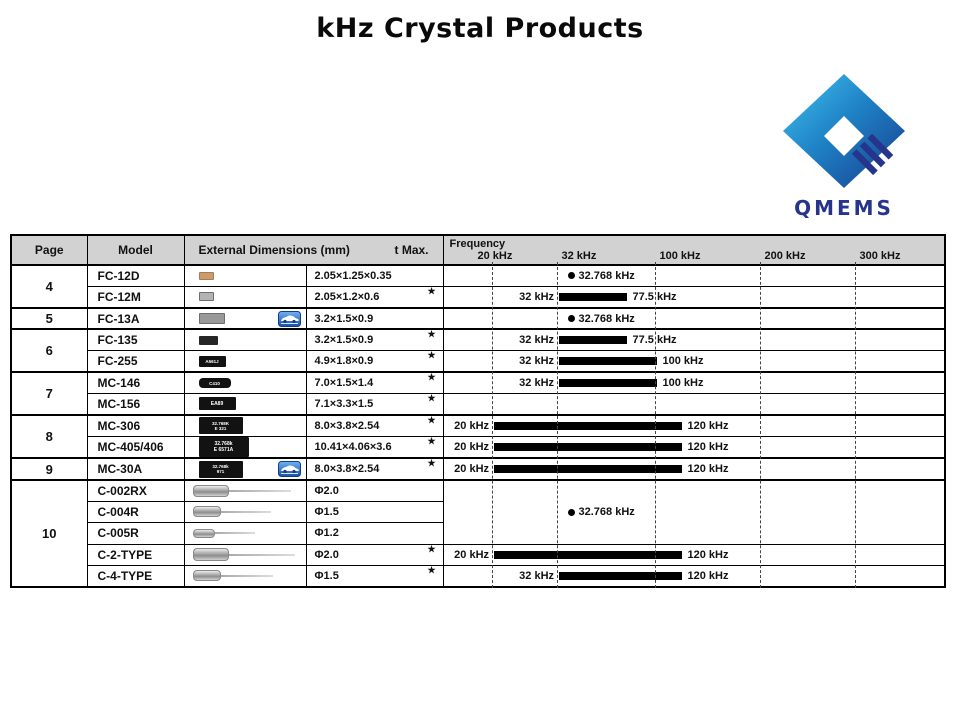 This screenshot has height=720, width=960. What do you see at coordinates (844, 208) in the screenshot?
I see `qmems-logo-text: QMEMS` at bounding box center [844, 208].